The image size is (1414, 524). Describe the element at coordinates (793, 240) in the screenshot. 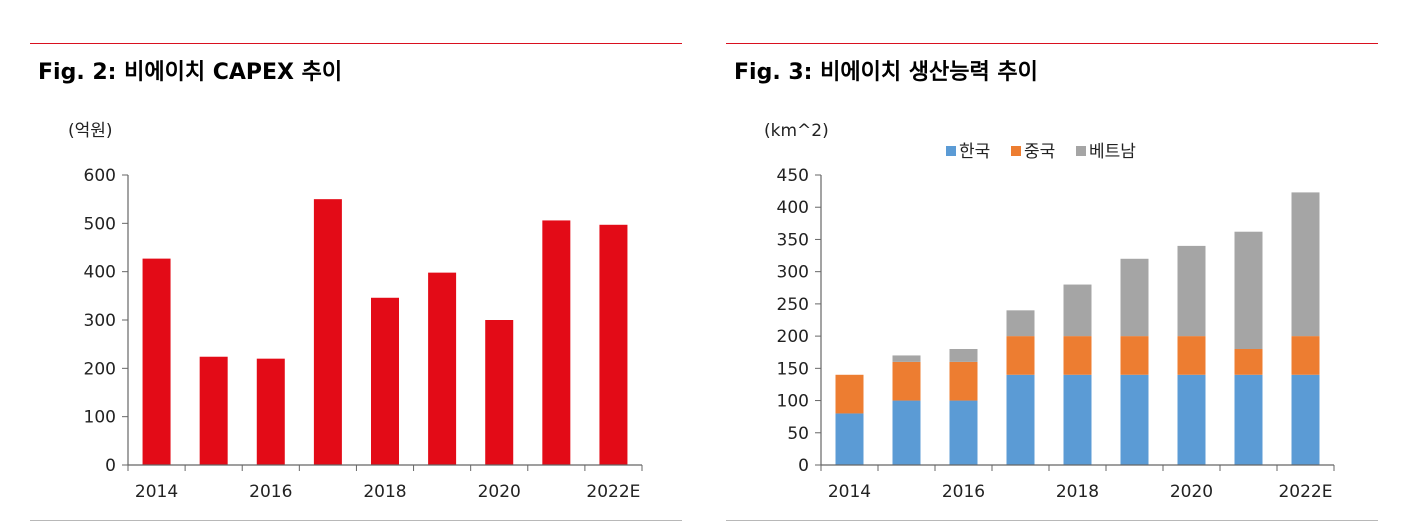

I see `y-tick-label: 350` at that location.